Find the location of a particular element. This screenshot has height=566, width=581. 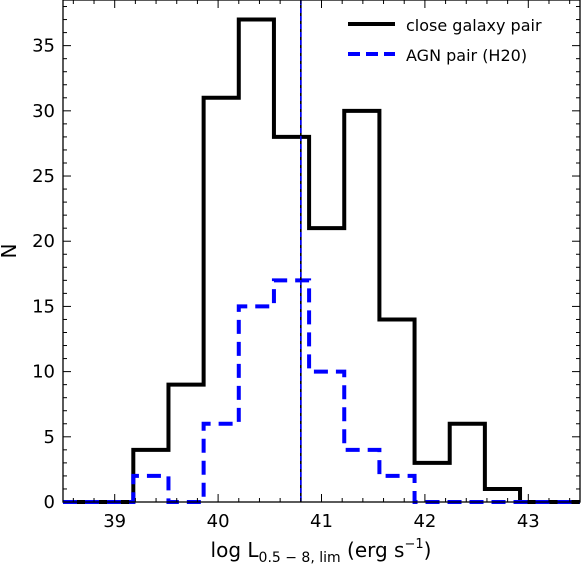

legend-label-close-galaxy-pair: close galaxy pair is located at coordinates (474, 25).